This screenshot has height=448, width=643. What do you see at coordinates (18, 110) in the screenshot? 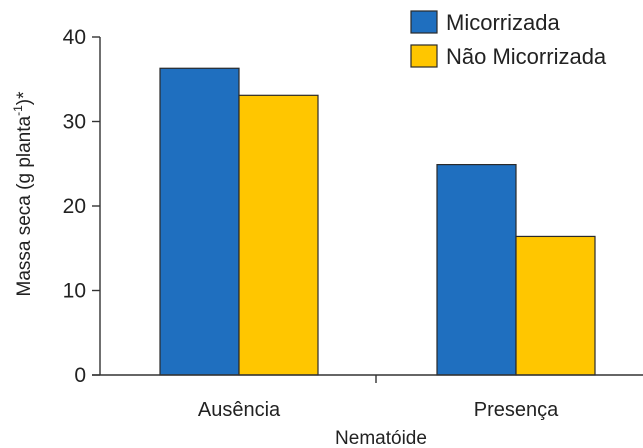
I see `y-axis-title-superscript: -1` at bounding box center [18, 110].